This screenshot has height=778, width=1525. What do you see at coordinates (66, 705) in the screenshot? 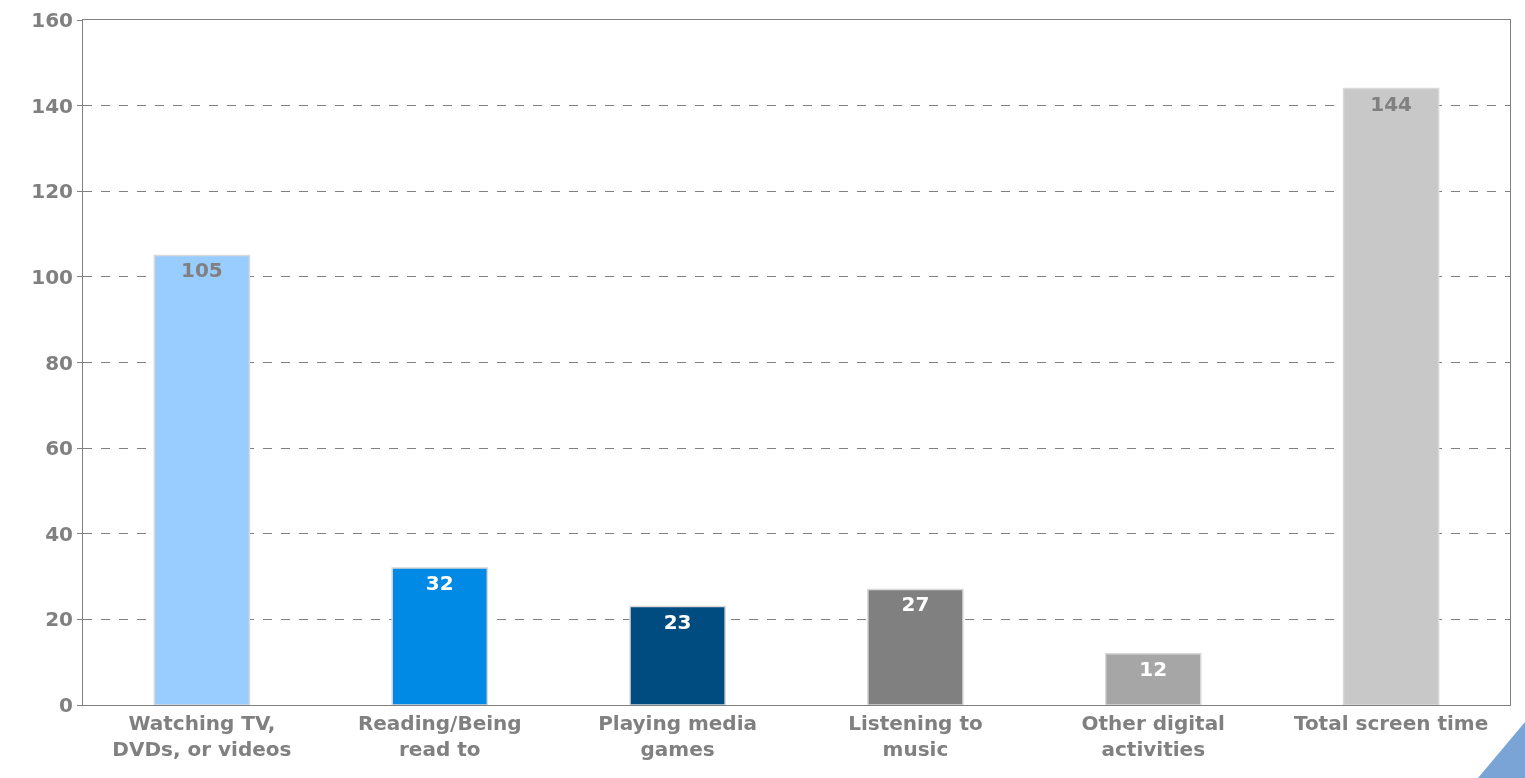
I see `y-tick-label: 0` at bounding box center [66, 705].